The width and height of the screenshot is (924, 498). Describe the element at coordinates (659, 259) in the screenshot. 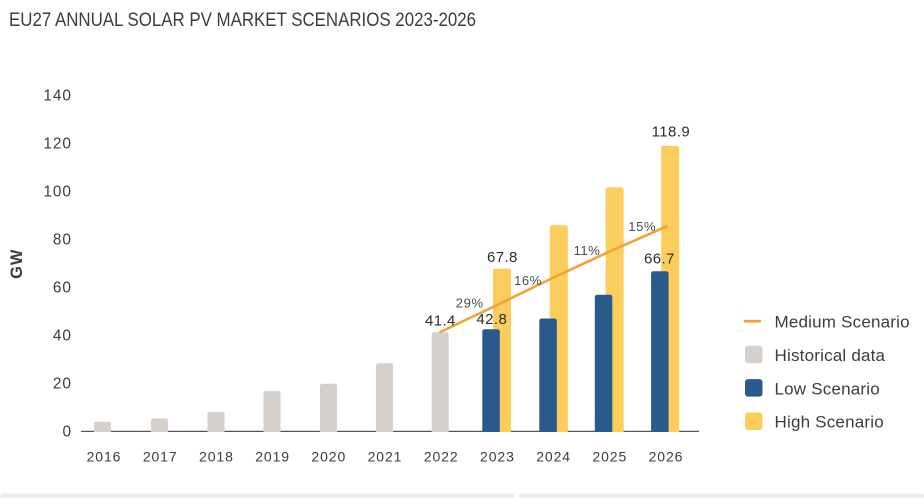

I see `svg-text: 66.7` at that location.